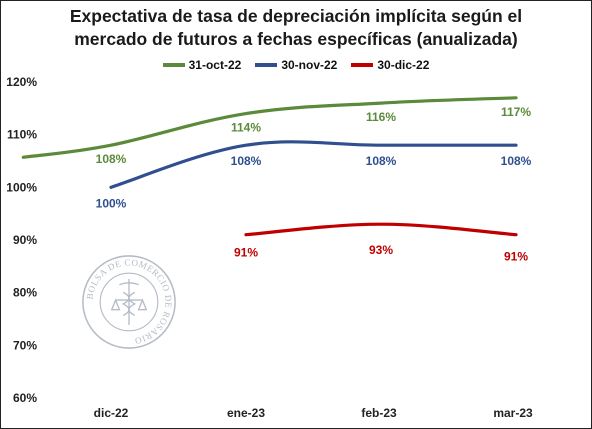 Image resolution: width=592 pixels, height=429 pixels. Describe the element at coordinates (516, 112) in the screenshot. I see `data-label-series-1: 117%` at that location.